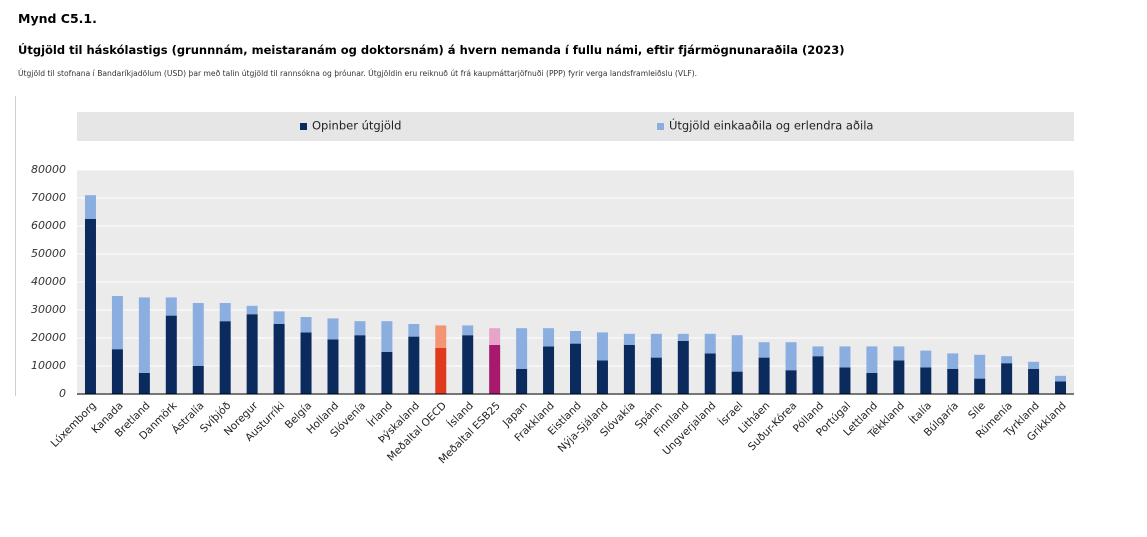 This screenshot has height=537, width=1147. I want to click on y-tick-label: 50000, so click(48, 253).